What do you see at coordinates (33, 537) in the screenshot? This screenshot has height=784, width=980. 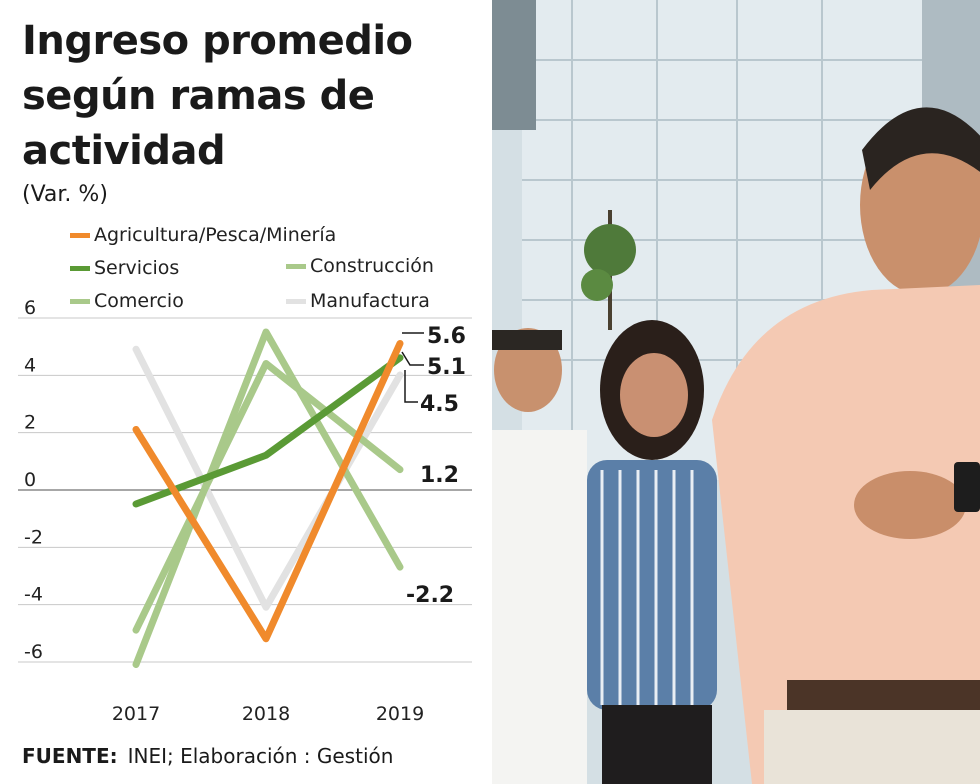 I see `y-tick-label: -2` at bounding box center [33, 537].